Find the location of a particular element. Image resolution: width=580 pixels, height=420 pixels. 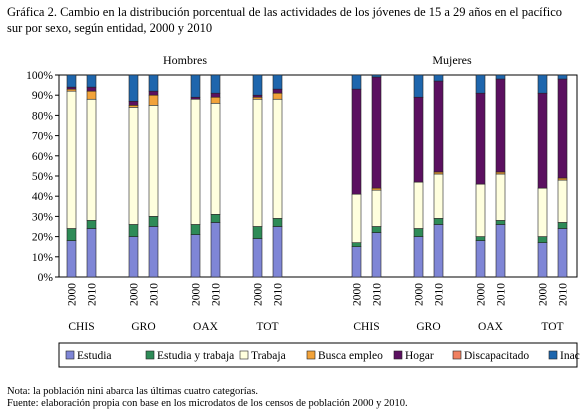

bar-mujeres-gro-2000 is located at coordinates (418, 176).